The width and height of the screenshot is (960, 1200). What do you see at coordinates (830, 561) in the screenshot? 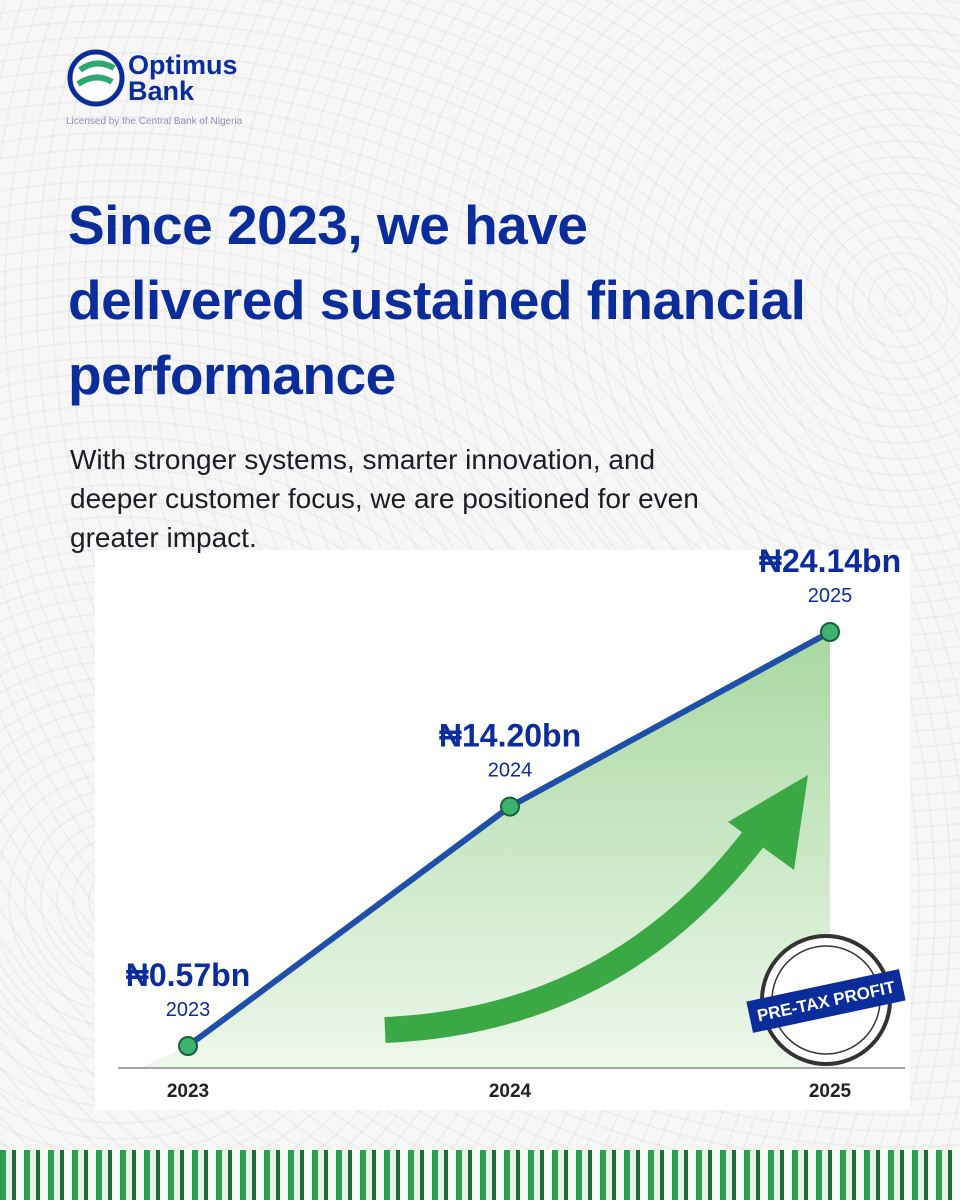
I see `value-label: ₦24.14bn` at bounding box center [830, 561].